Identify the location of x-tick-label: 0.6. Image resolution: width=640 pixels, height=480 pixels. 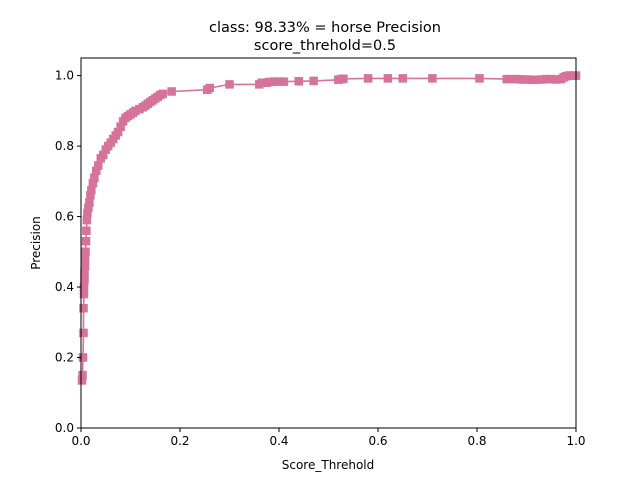
(377, 441).